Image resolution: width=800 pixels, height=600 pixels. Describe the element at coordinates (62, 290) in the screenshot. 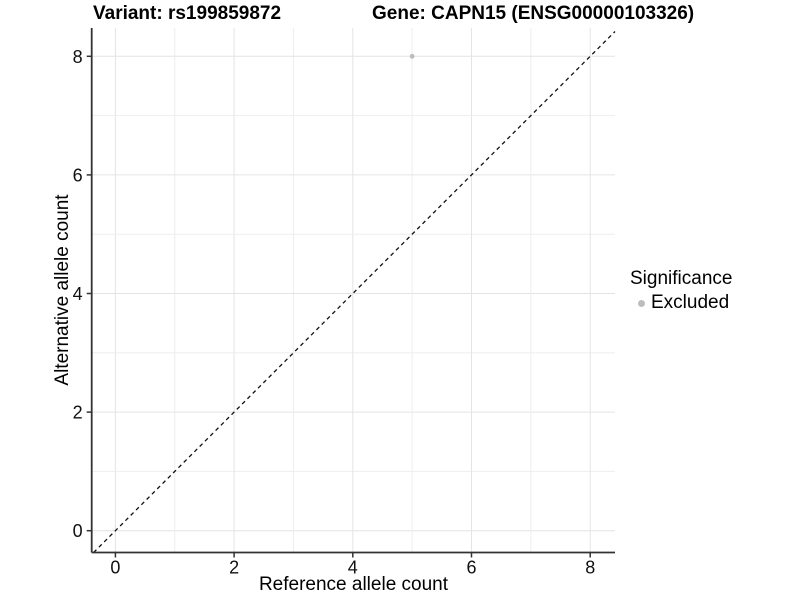

I see `y-axis-title: Alternative allele count` at that location.